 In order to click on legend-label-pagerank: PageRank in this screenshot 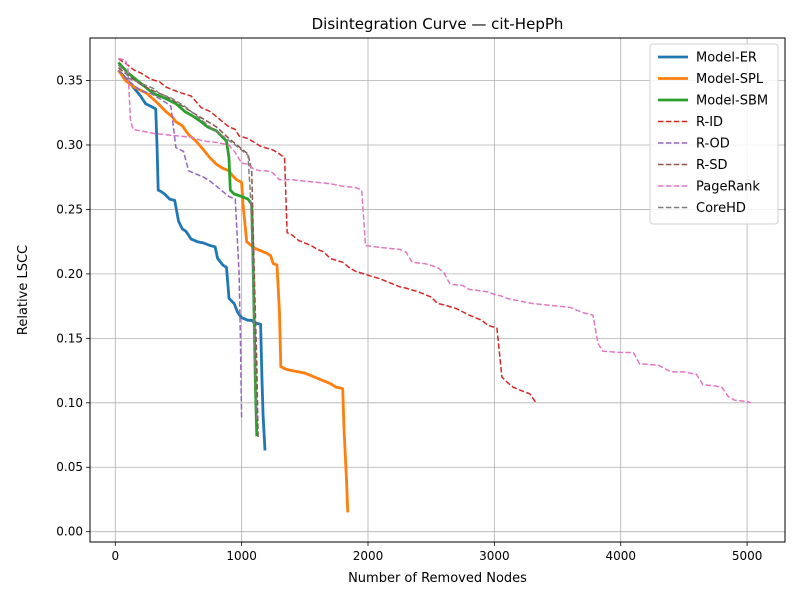, I will do `click(728, 187)`.